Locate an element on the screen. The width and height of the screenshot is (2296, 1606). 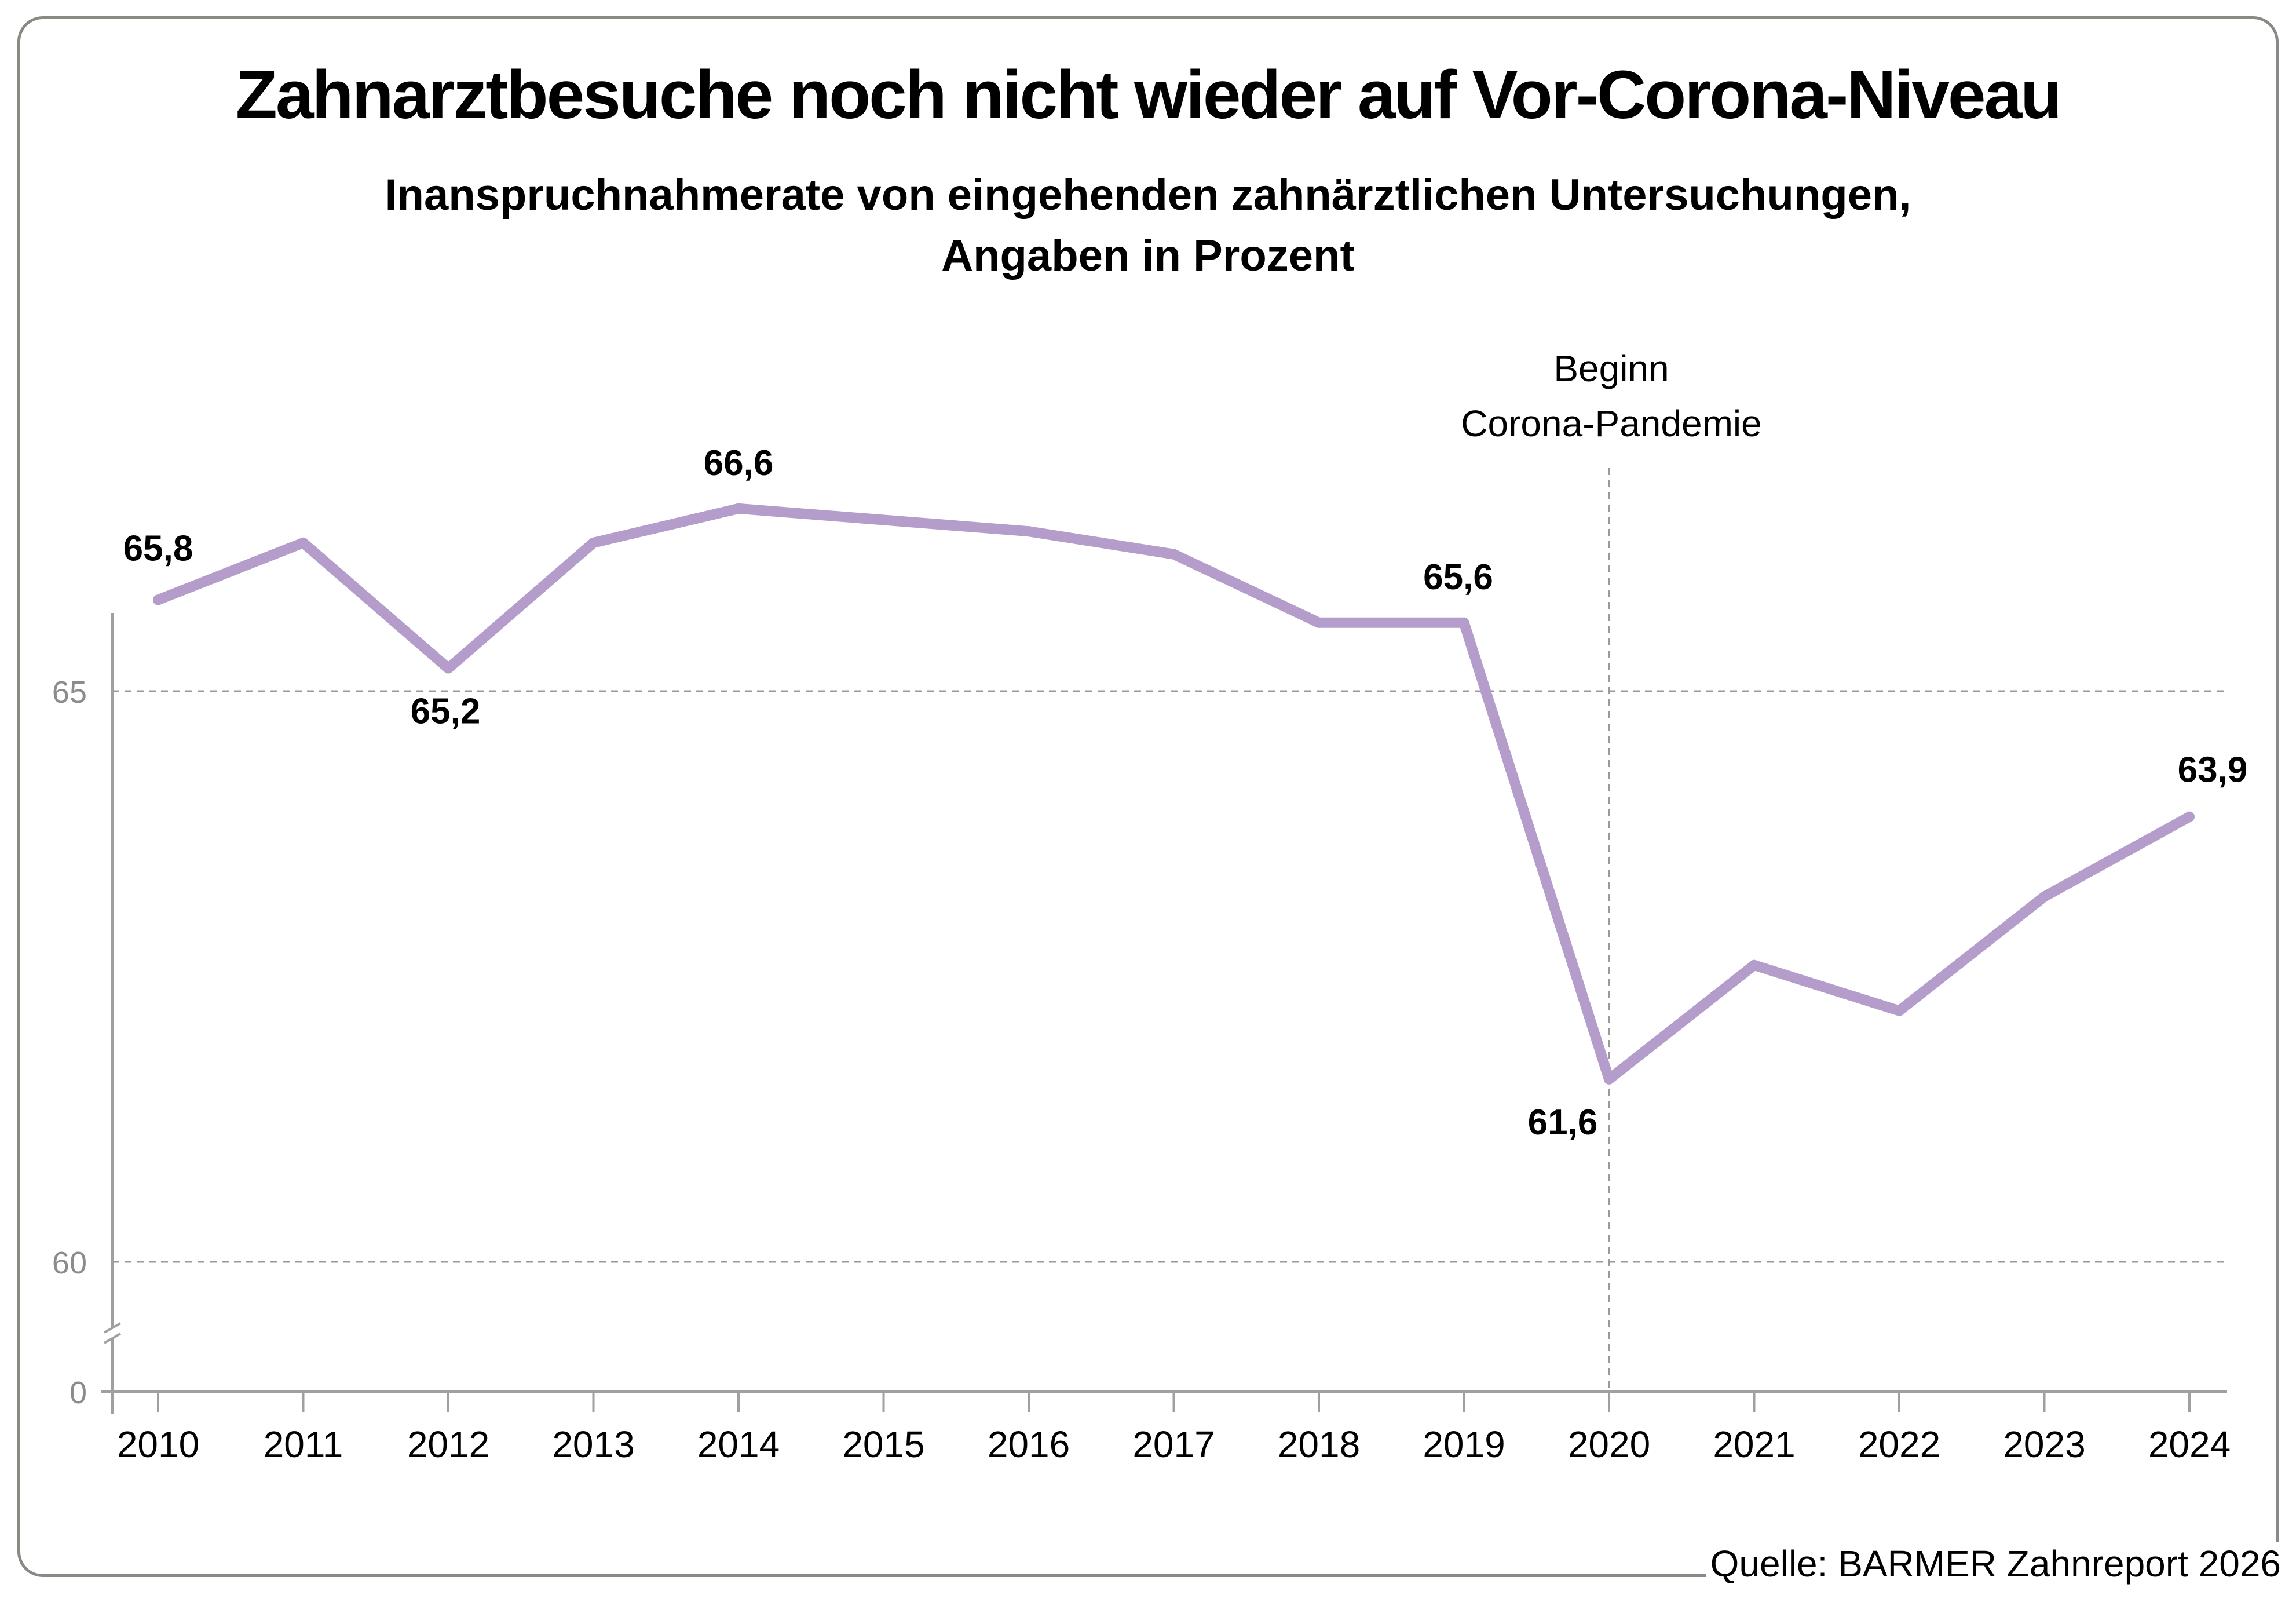
data-label-2019: 65,6 is located at coordinates (1458, 577).